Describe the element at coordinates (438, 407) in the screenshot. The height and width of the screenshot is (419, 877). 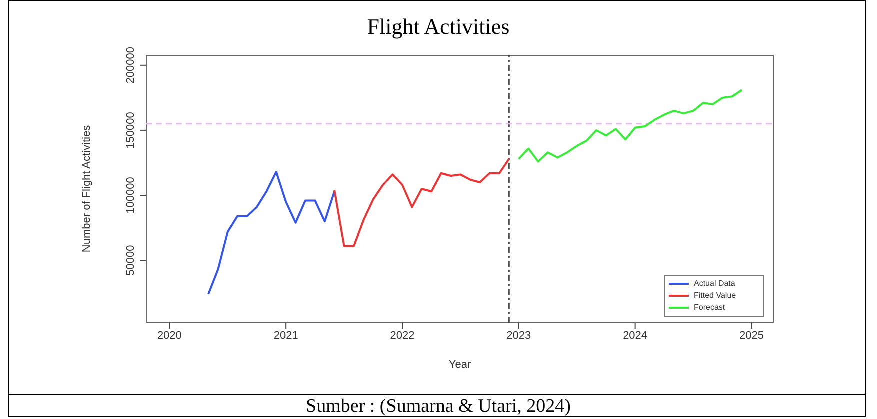
I see `text: Sumber : (Sumarna & Utari, 2024)` at that location.